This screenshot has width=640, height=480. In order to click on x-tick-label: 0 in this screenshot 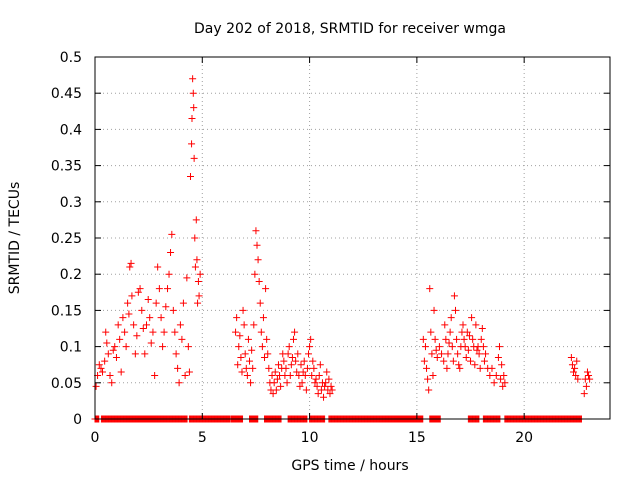, I will do `click(95, 438)`.